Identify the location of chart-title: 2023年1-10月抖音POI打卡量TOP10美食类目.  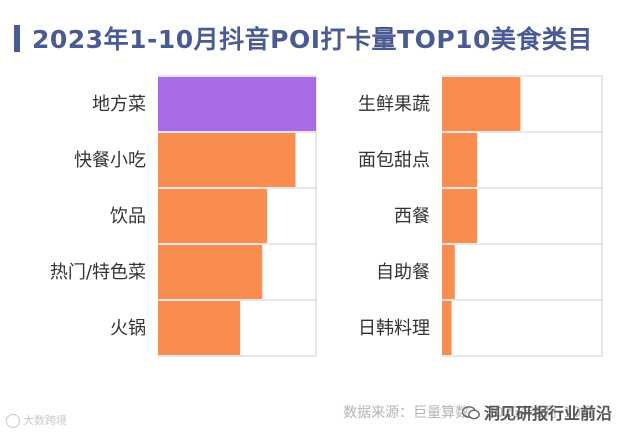
(312, 39).